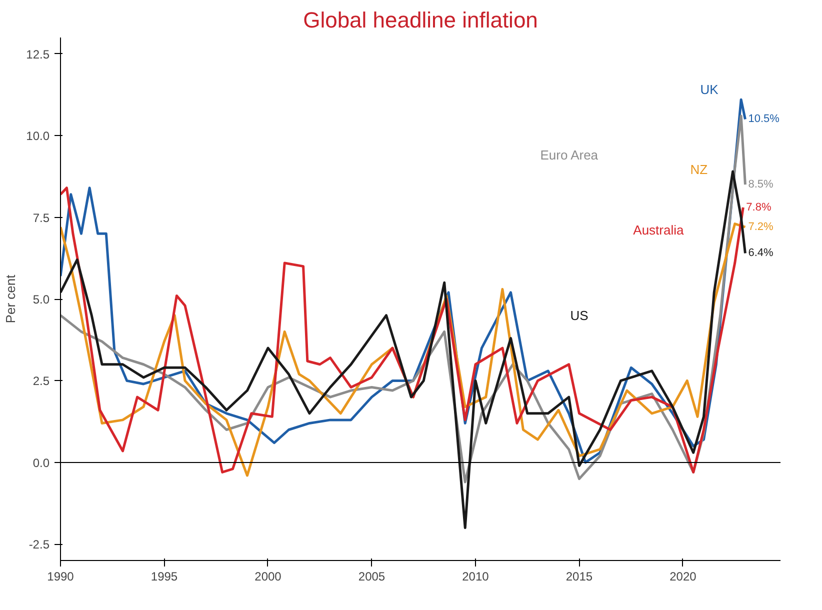 This screenshot has width=822, height=610. What do you see at coordinates (41, 381) in the screenshot?
I see `y-tick-label: 2.5` at bounding box center [41, 381].